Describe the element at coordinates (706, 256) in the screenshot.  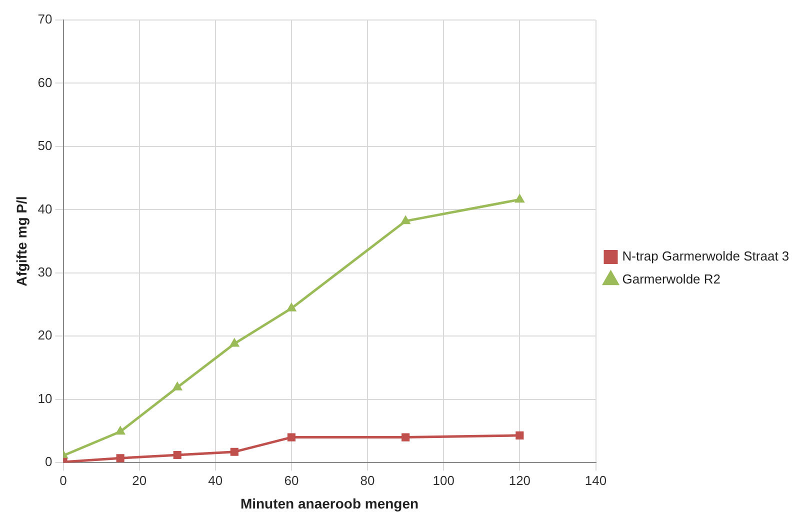
I see `legend-label: N-trap Garmerwolde Straat 3` at that location.